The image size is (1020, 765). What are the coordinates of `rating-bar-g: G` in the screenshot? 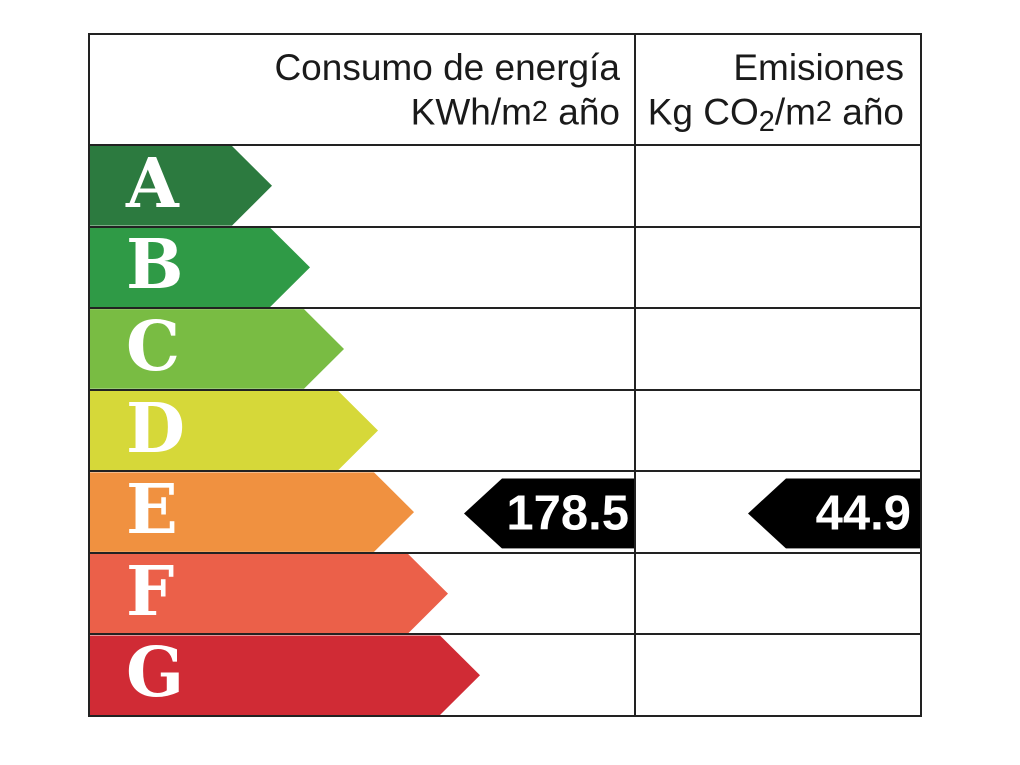 It's located at (285, 675).